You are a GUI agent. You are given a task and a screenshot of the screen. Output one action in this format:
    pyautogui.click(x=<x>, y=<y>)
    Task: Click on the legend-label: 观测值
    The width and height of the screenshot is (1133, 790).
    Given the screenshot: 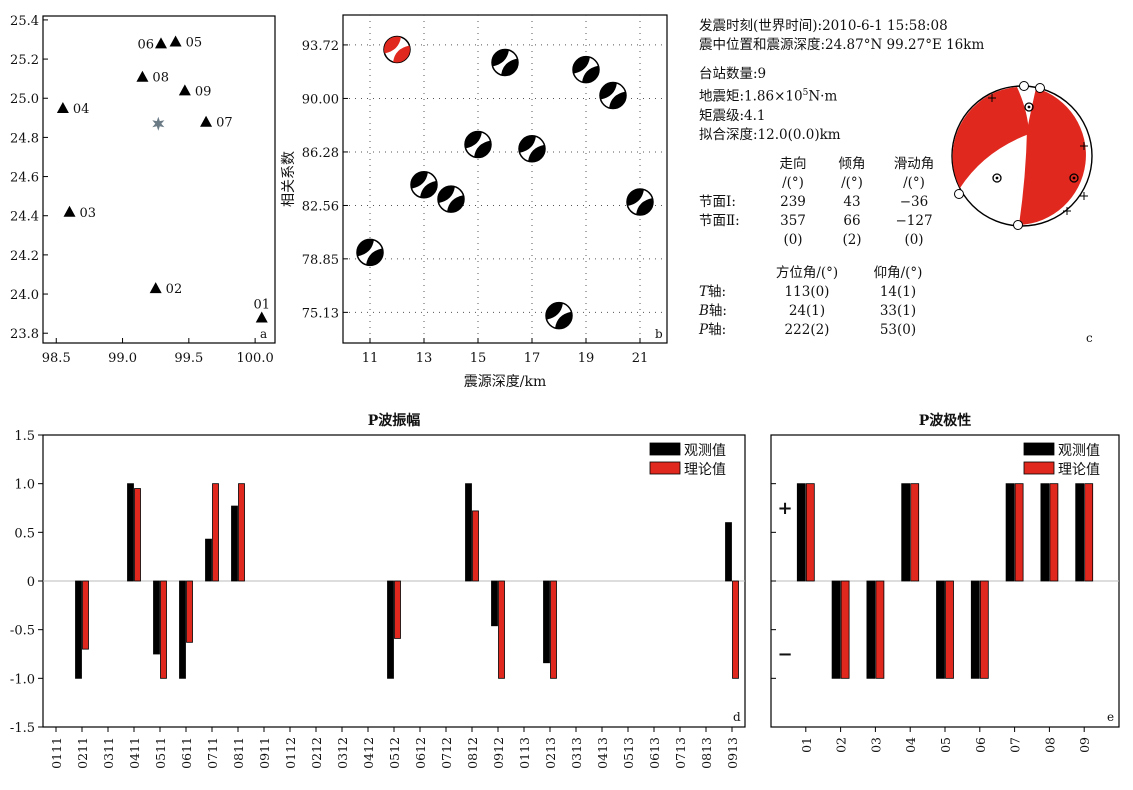 What is the action you would take?
    pyautogui.click(x=1079, y=451)
    